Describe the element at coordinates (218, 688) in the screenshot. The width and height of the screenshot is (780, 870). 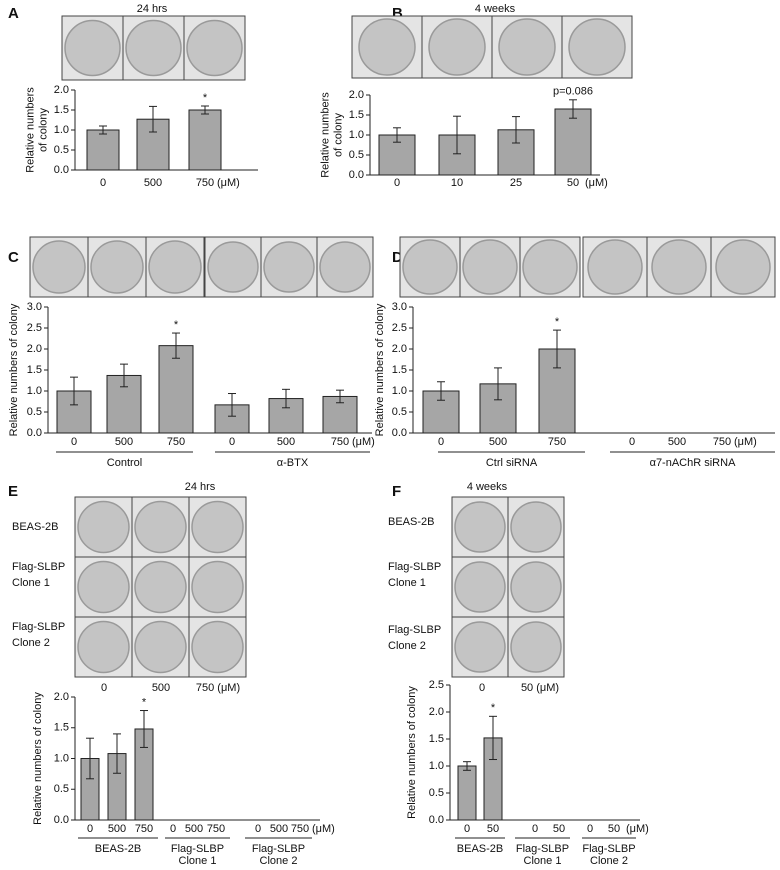
I see `plate-label: 750 (μM)` at that location.